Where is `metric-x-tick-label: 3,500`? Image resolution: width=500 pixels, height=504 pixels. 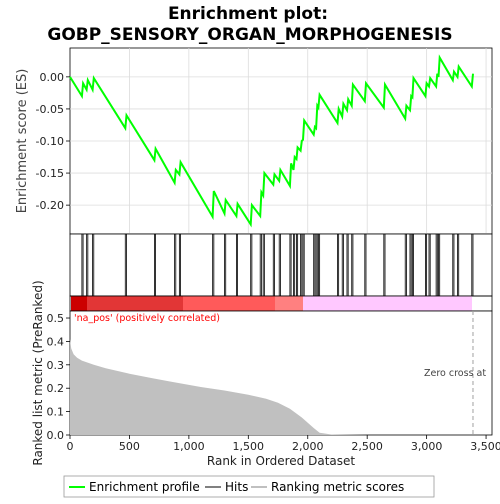
metric-x-tick-label: 3,500 is located at coordinates (485, 446).